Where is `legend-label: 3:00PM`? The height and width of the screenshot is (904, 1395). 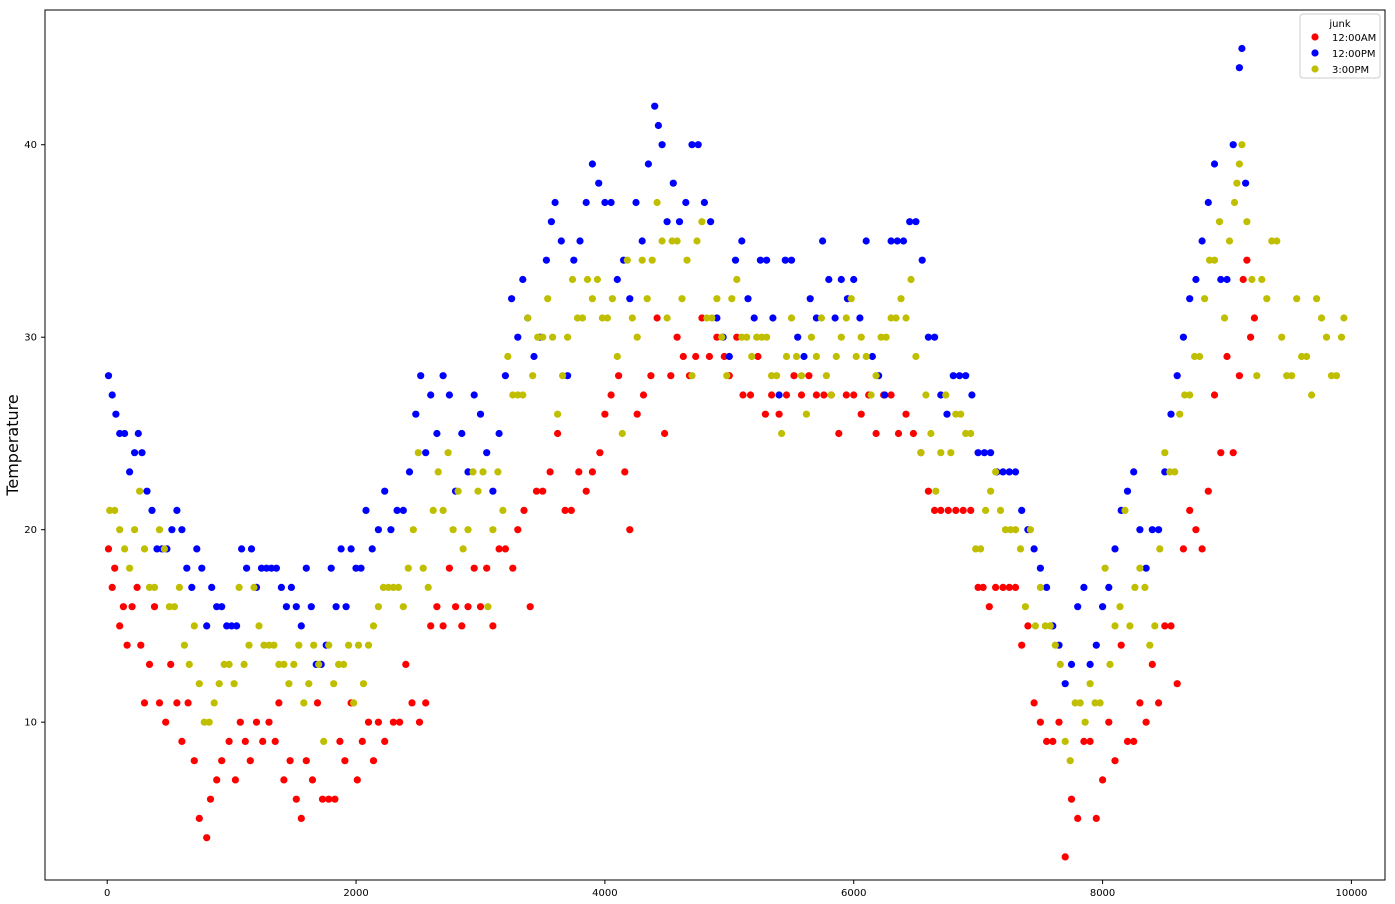
legend-label: 3:00PM is located at coordinates (1350, 70).